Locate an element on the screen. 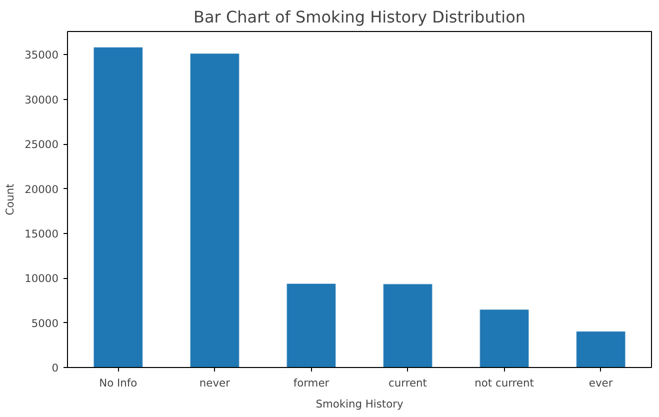 Image resolution: width=659 pixels, height=417 pixels. x-tick-label: never is located at coordinates (215, 383).